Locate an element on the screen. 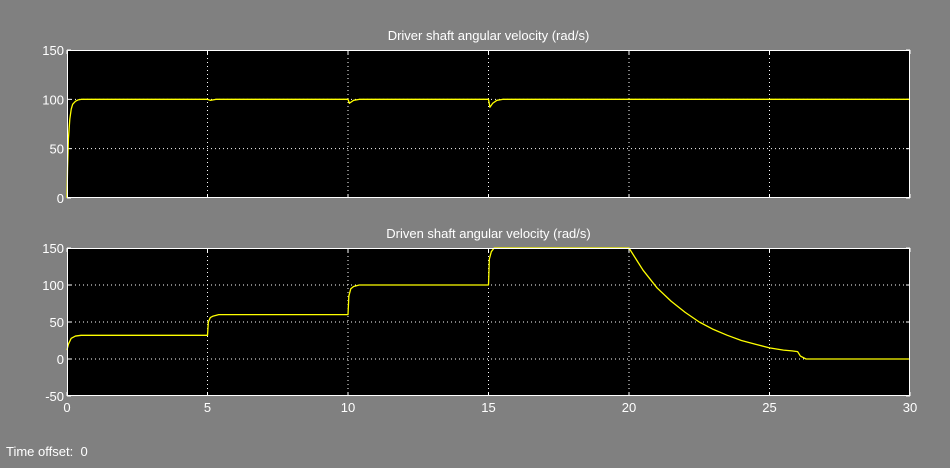 The image size is (950, 468). driver-ytick-label: 0 is located at coordinates (60, 198).